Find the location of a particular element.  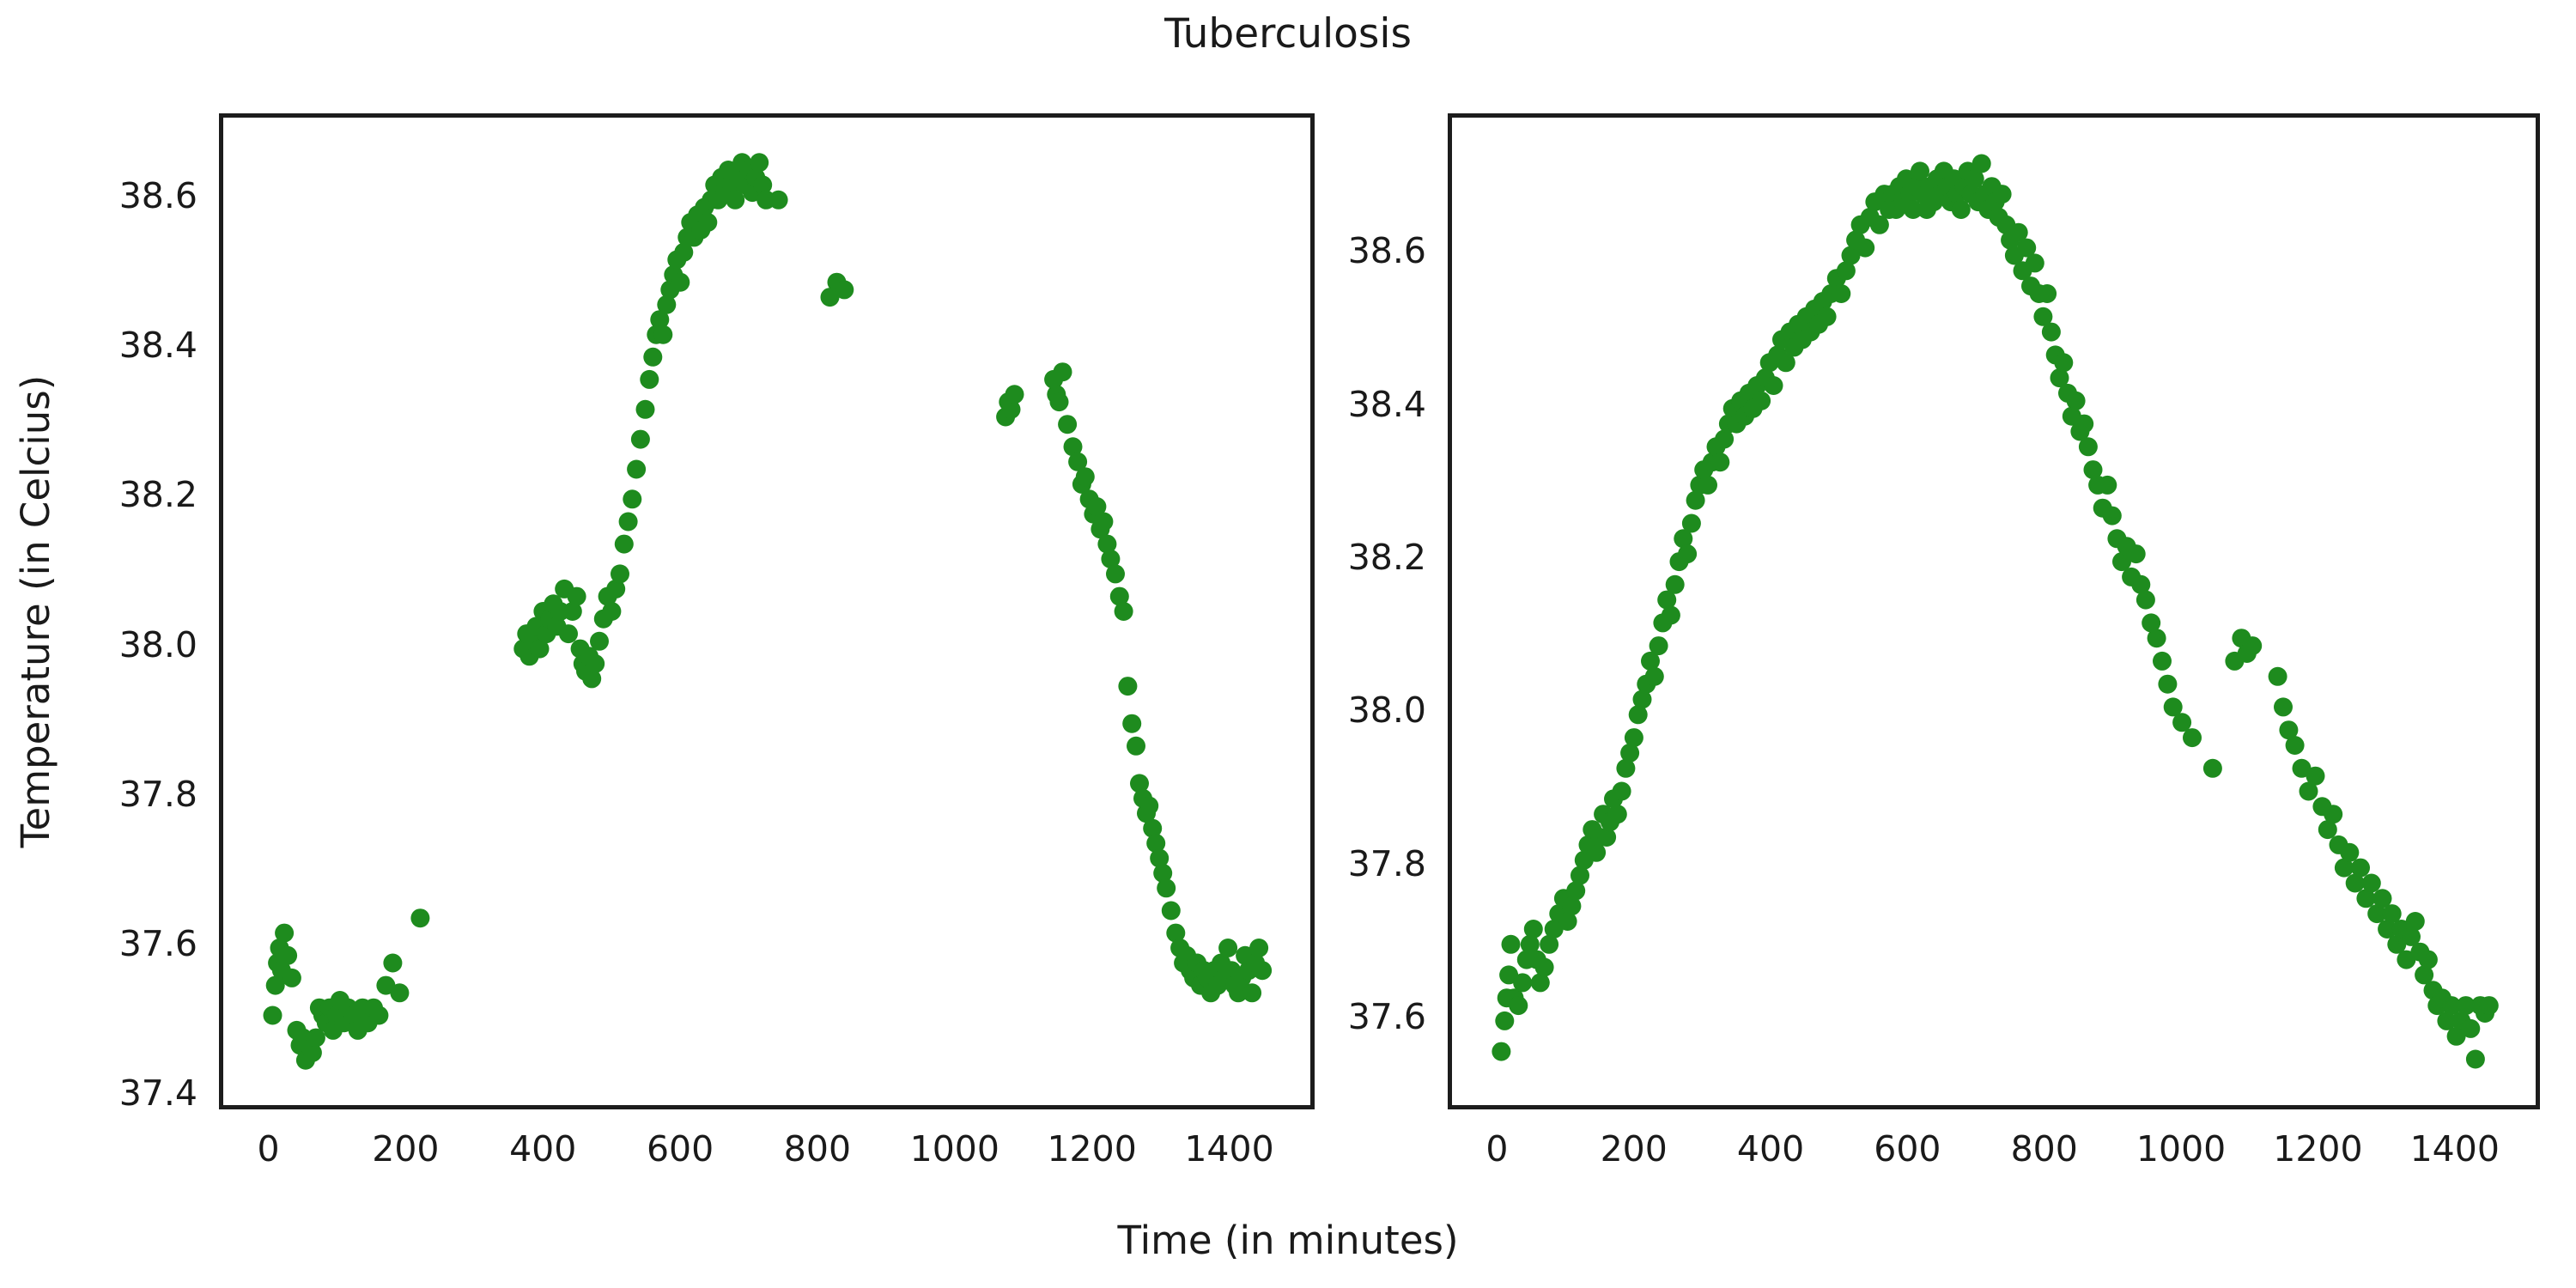

x-tick-label: 1000 is located at coordinates (2181, 1149).